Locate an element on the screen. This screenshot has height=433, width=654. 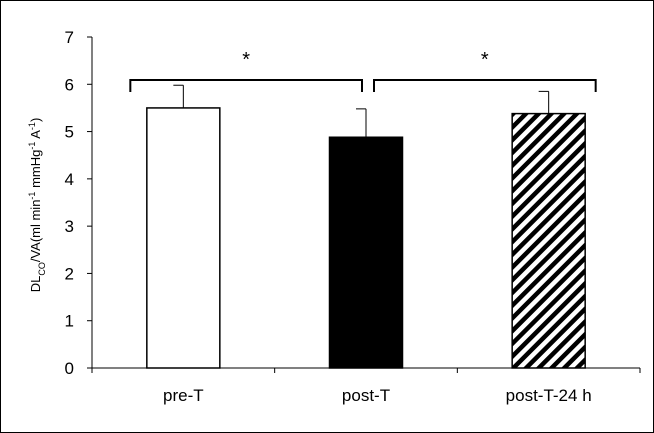
label-part: DL is located at coordinates (35, 284).